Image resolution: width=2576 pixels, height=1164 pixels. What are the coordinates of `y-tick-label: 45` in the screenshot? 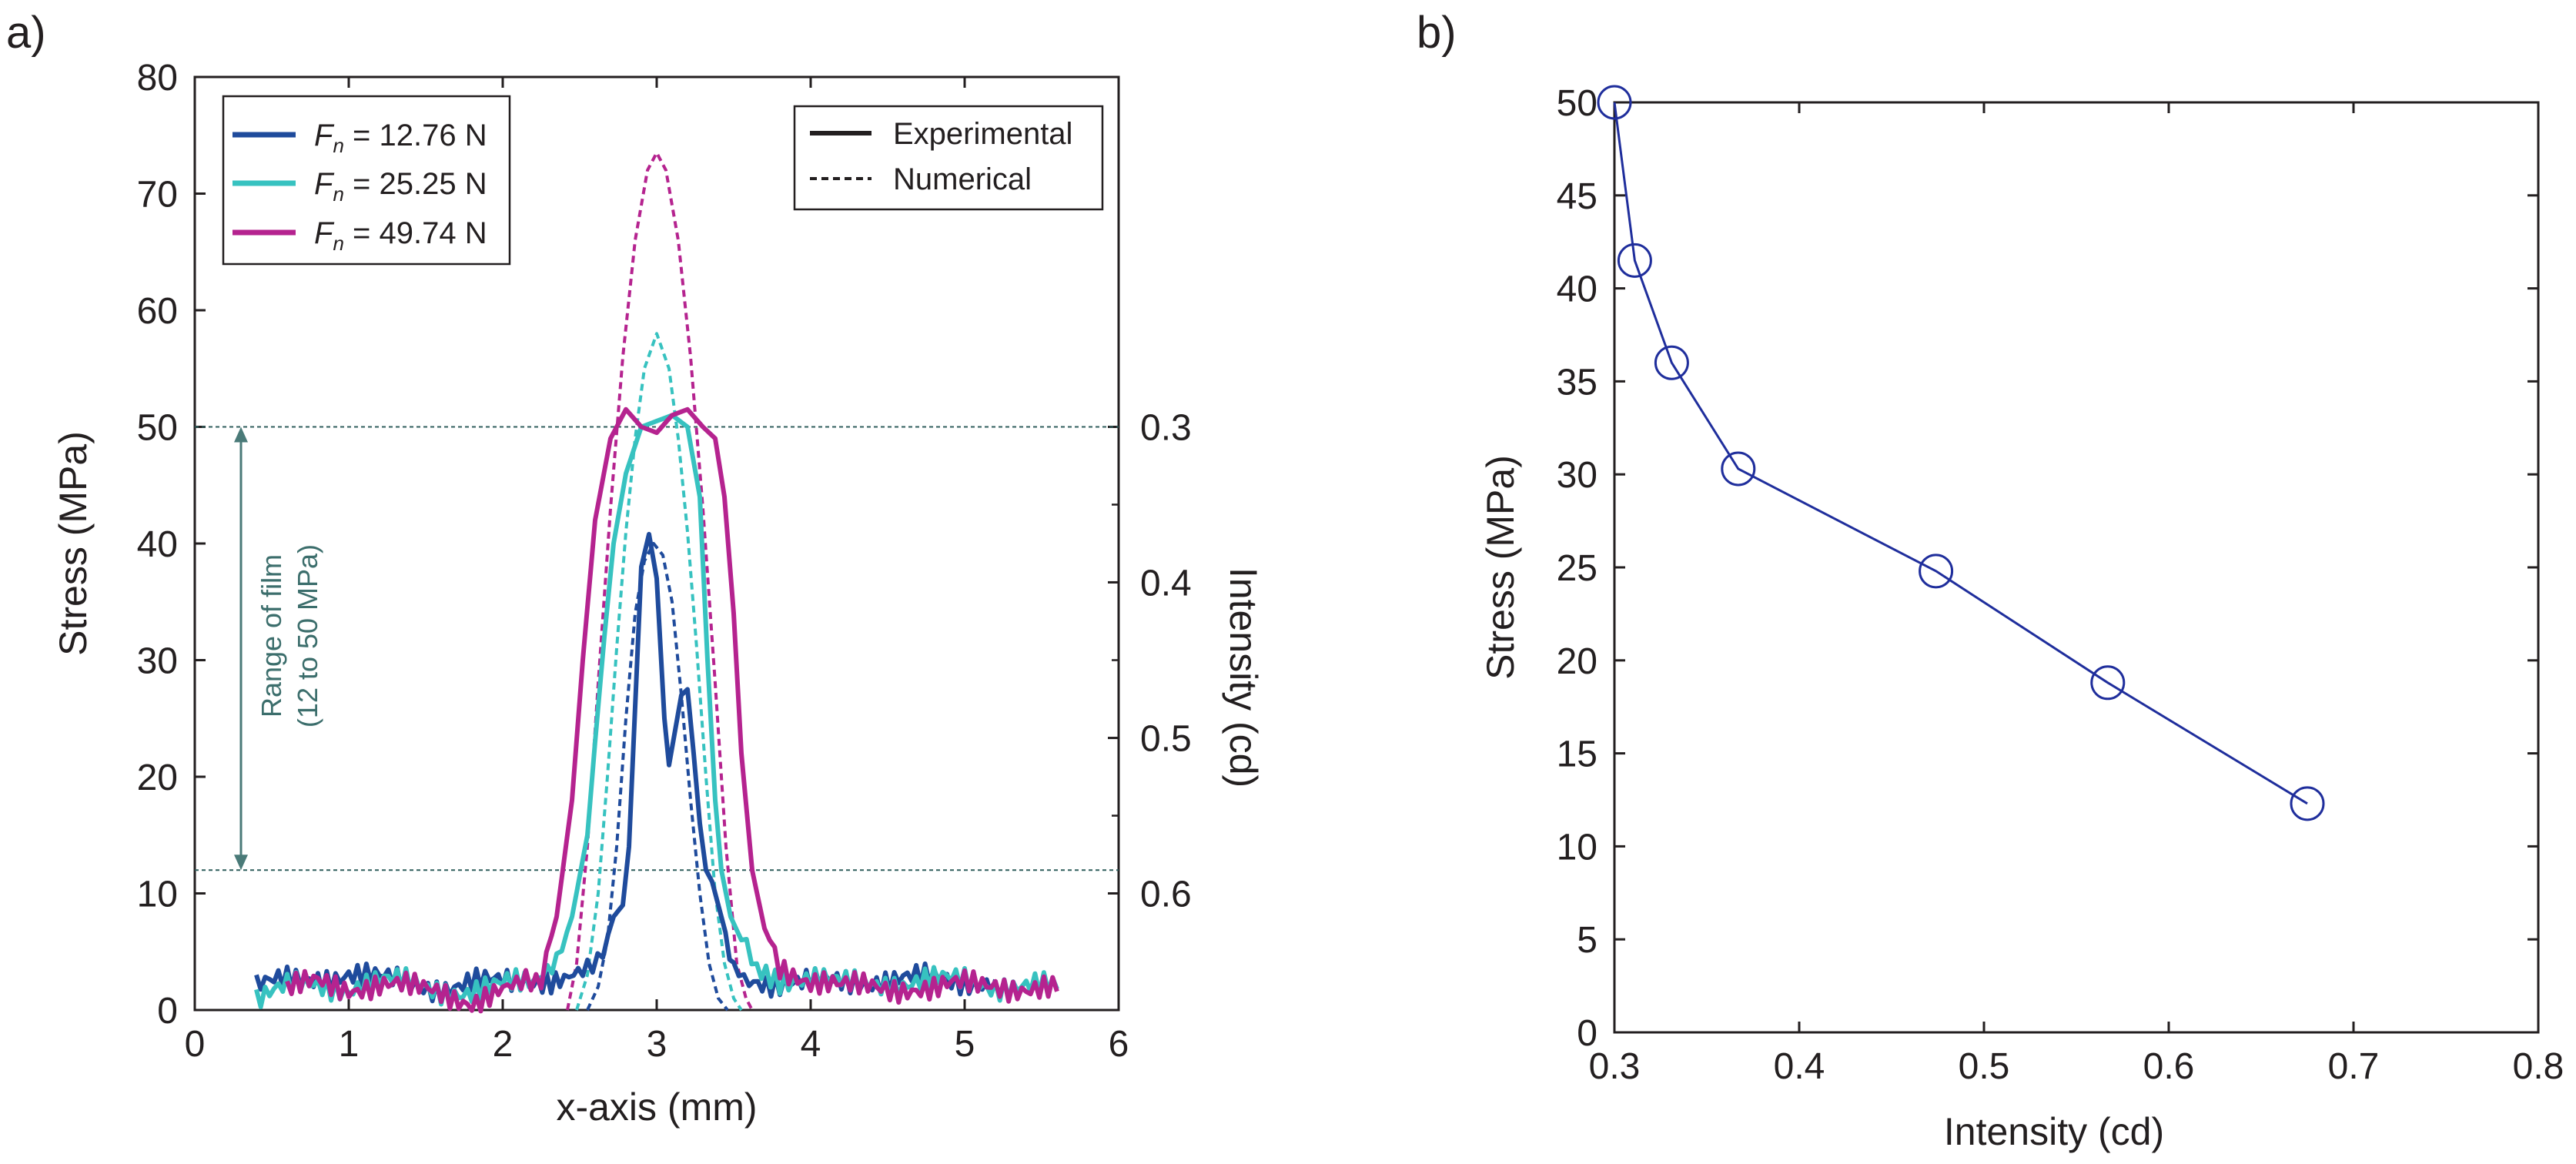 It's located at (1577, 196).